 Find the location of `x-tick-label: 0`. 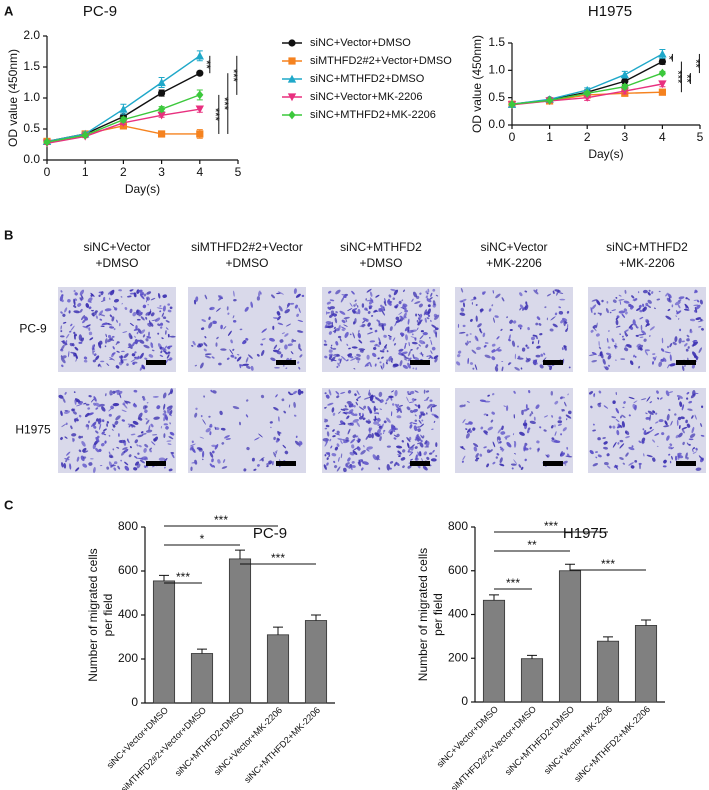

x-tick-label: 0 is located at coordinates (512, 137).